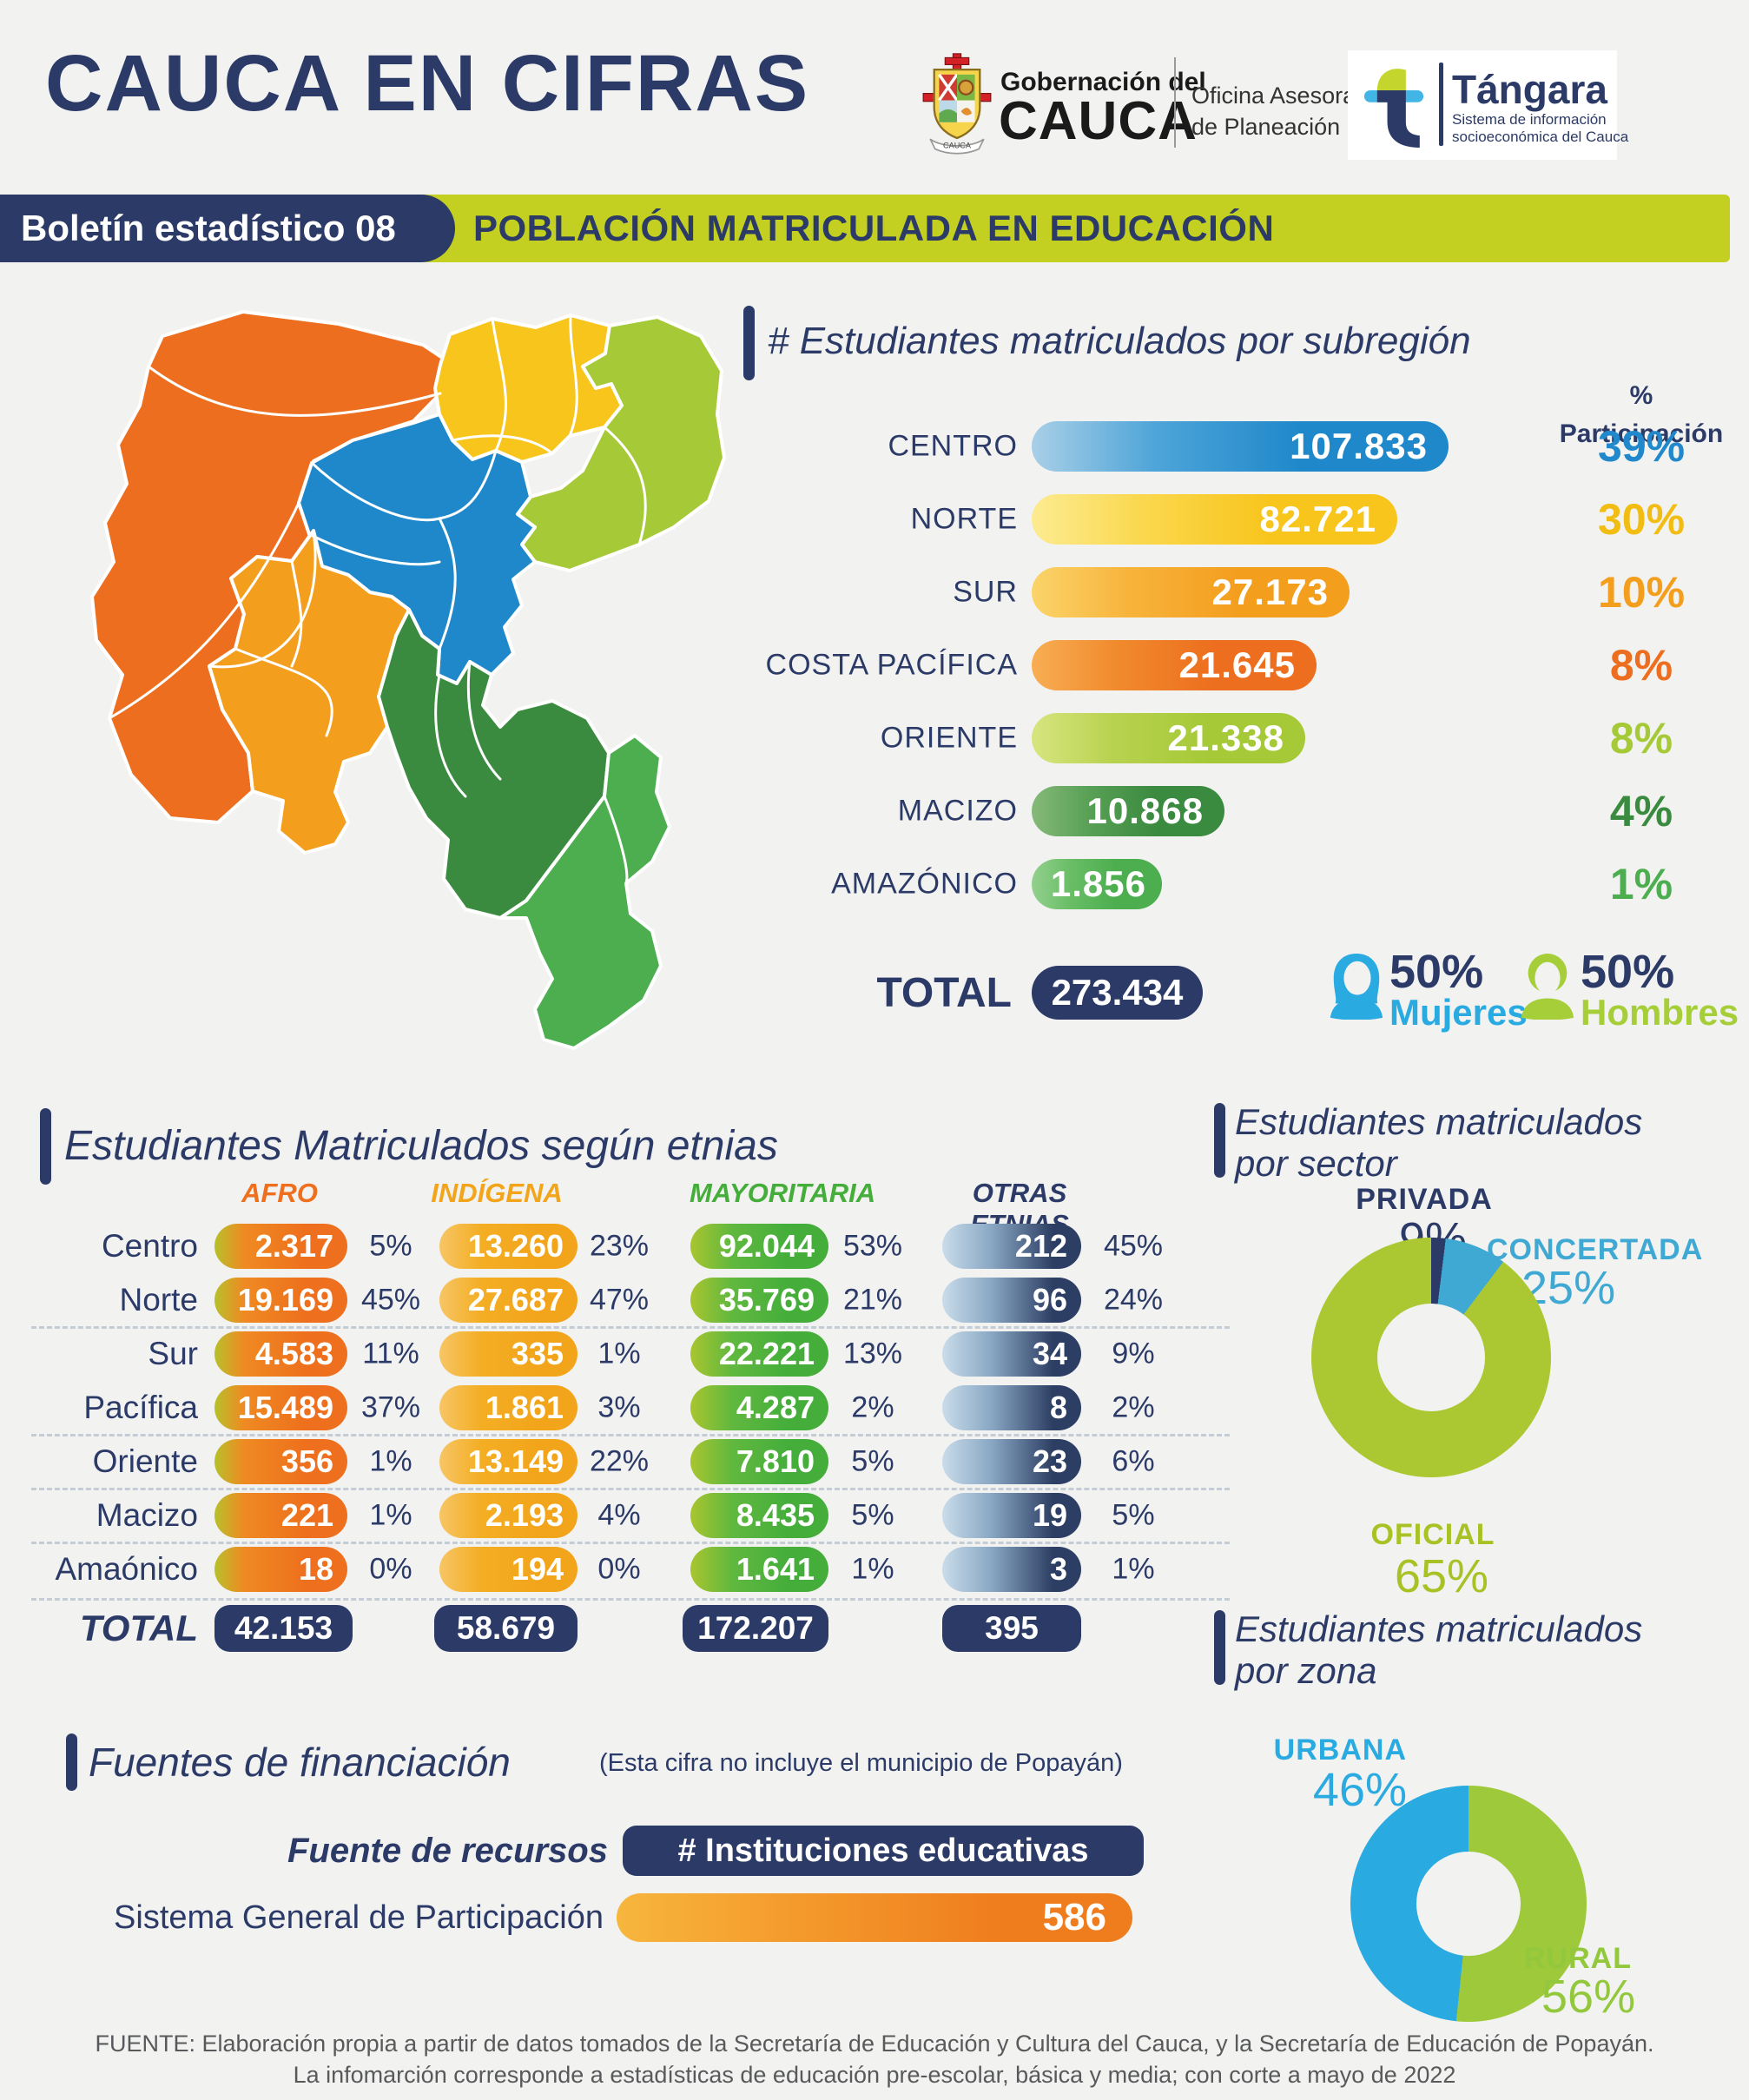 The image size is (1749, 2100). I want to click on etnias-row-label: Sur, so click(173, 1353).